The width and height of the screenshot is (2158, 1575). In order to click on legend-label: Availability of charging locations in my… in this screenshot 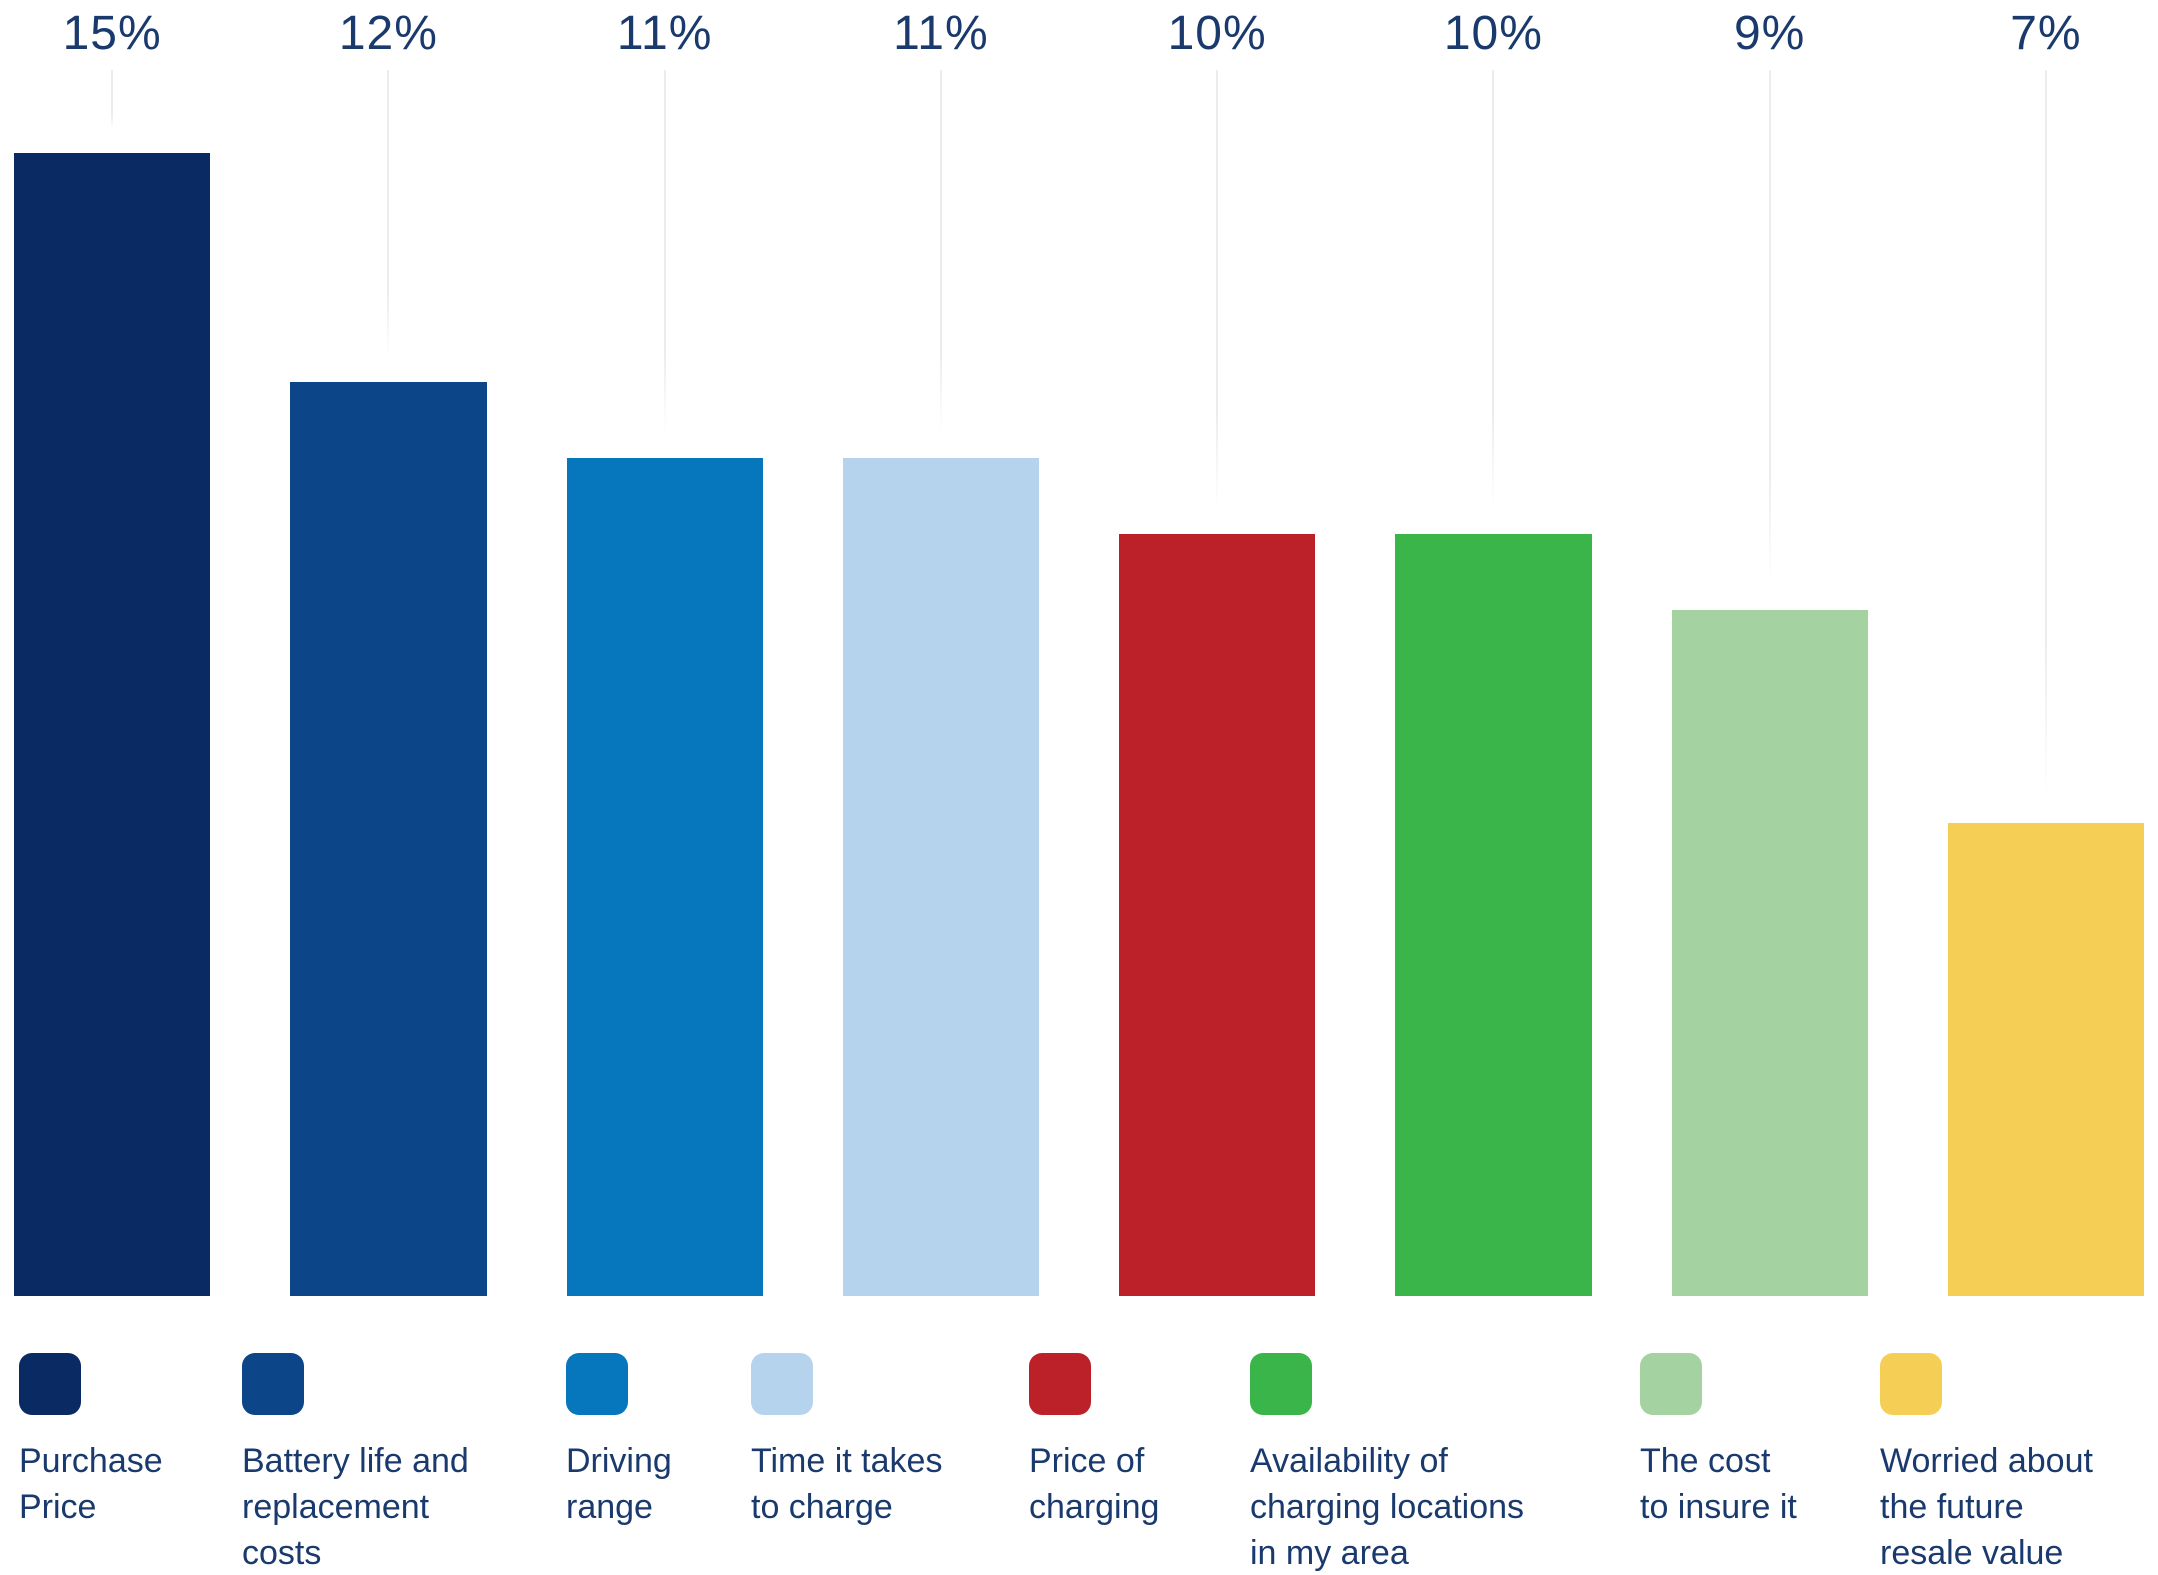, I will do `click(1387, 1507)`.